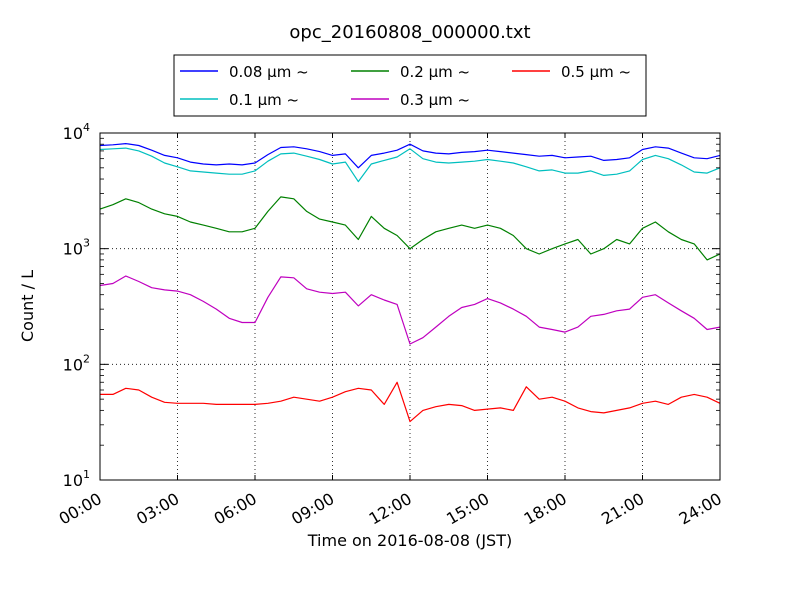 This screenshot has height=600, width=800. What do you see at coordinates (409, 540) in the screenshot?
I see `x-axis-label: Time on 2016-08-08 (JST)` at bounding box center [409, 540].